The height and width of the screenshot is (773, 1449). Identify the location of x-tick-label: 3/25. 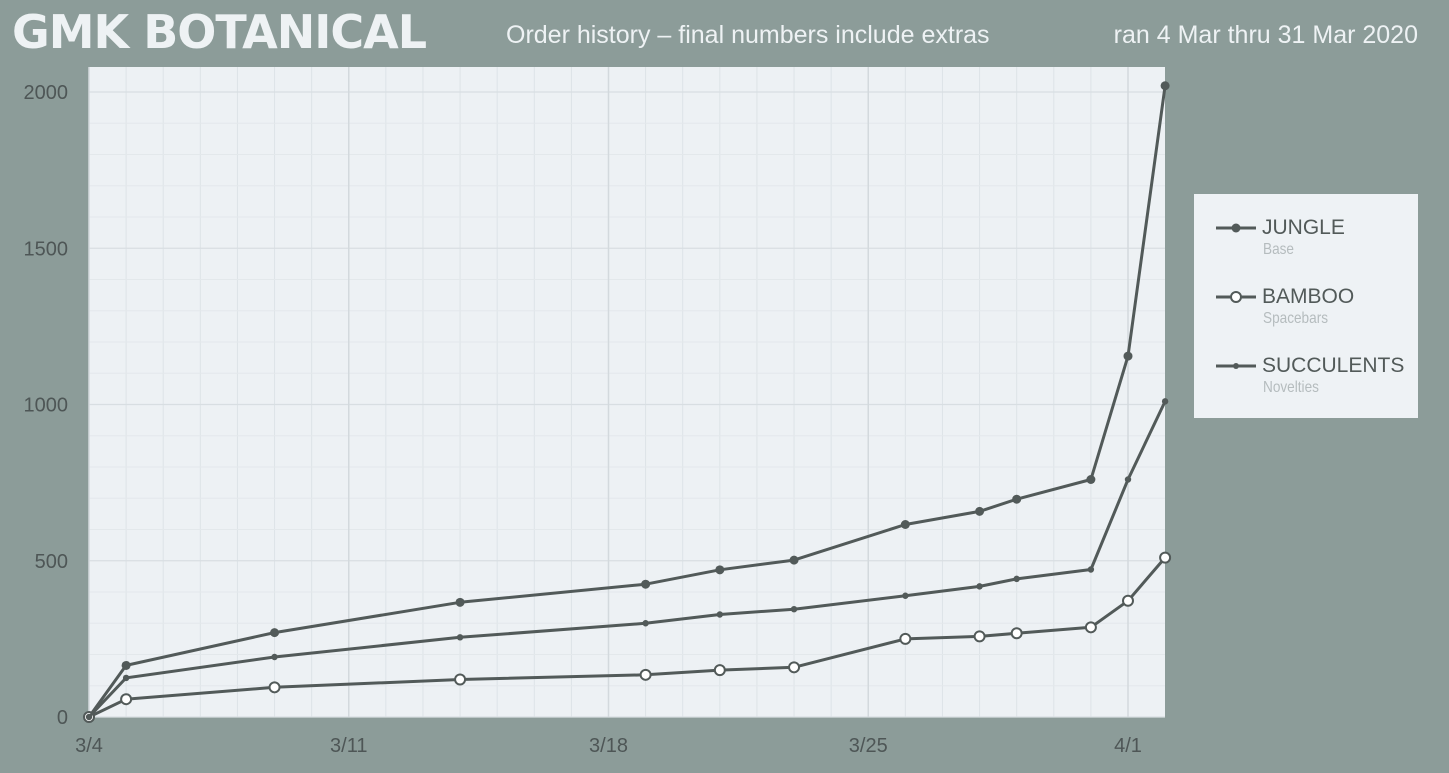
(868, 746).